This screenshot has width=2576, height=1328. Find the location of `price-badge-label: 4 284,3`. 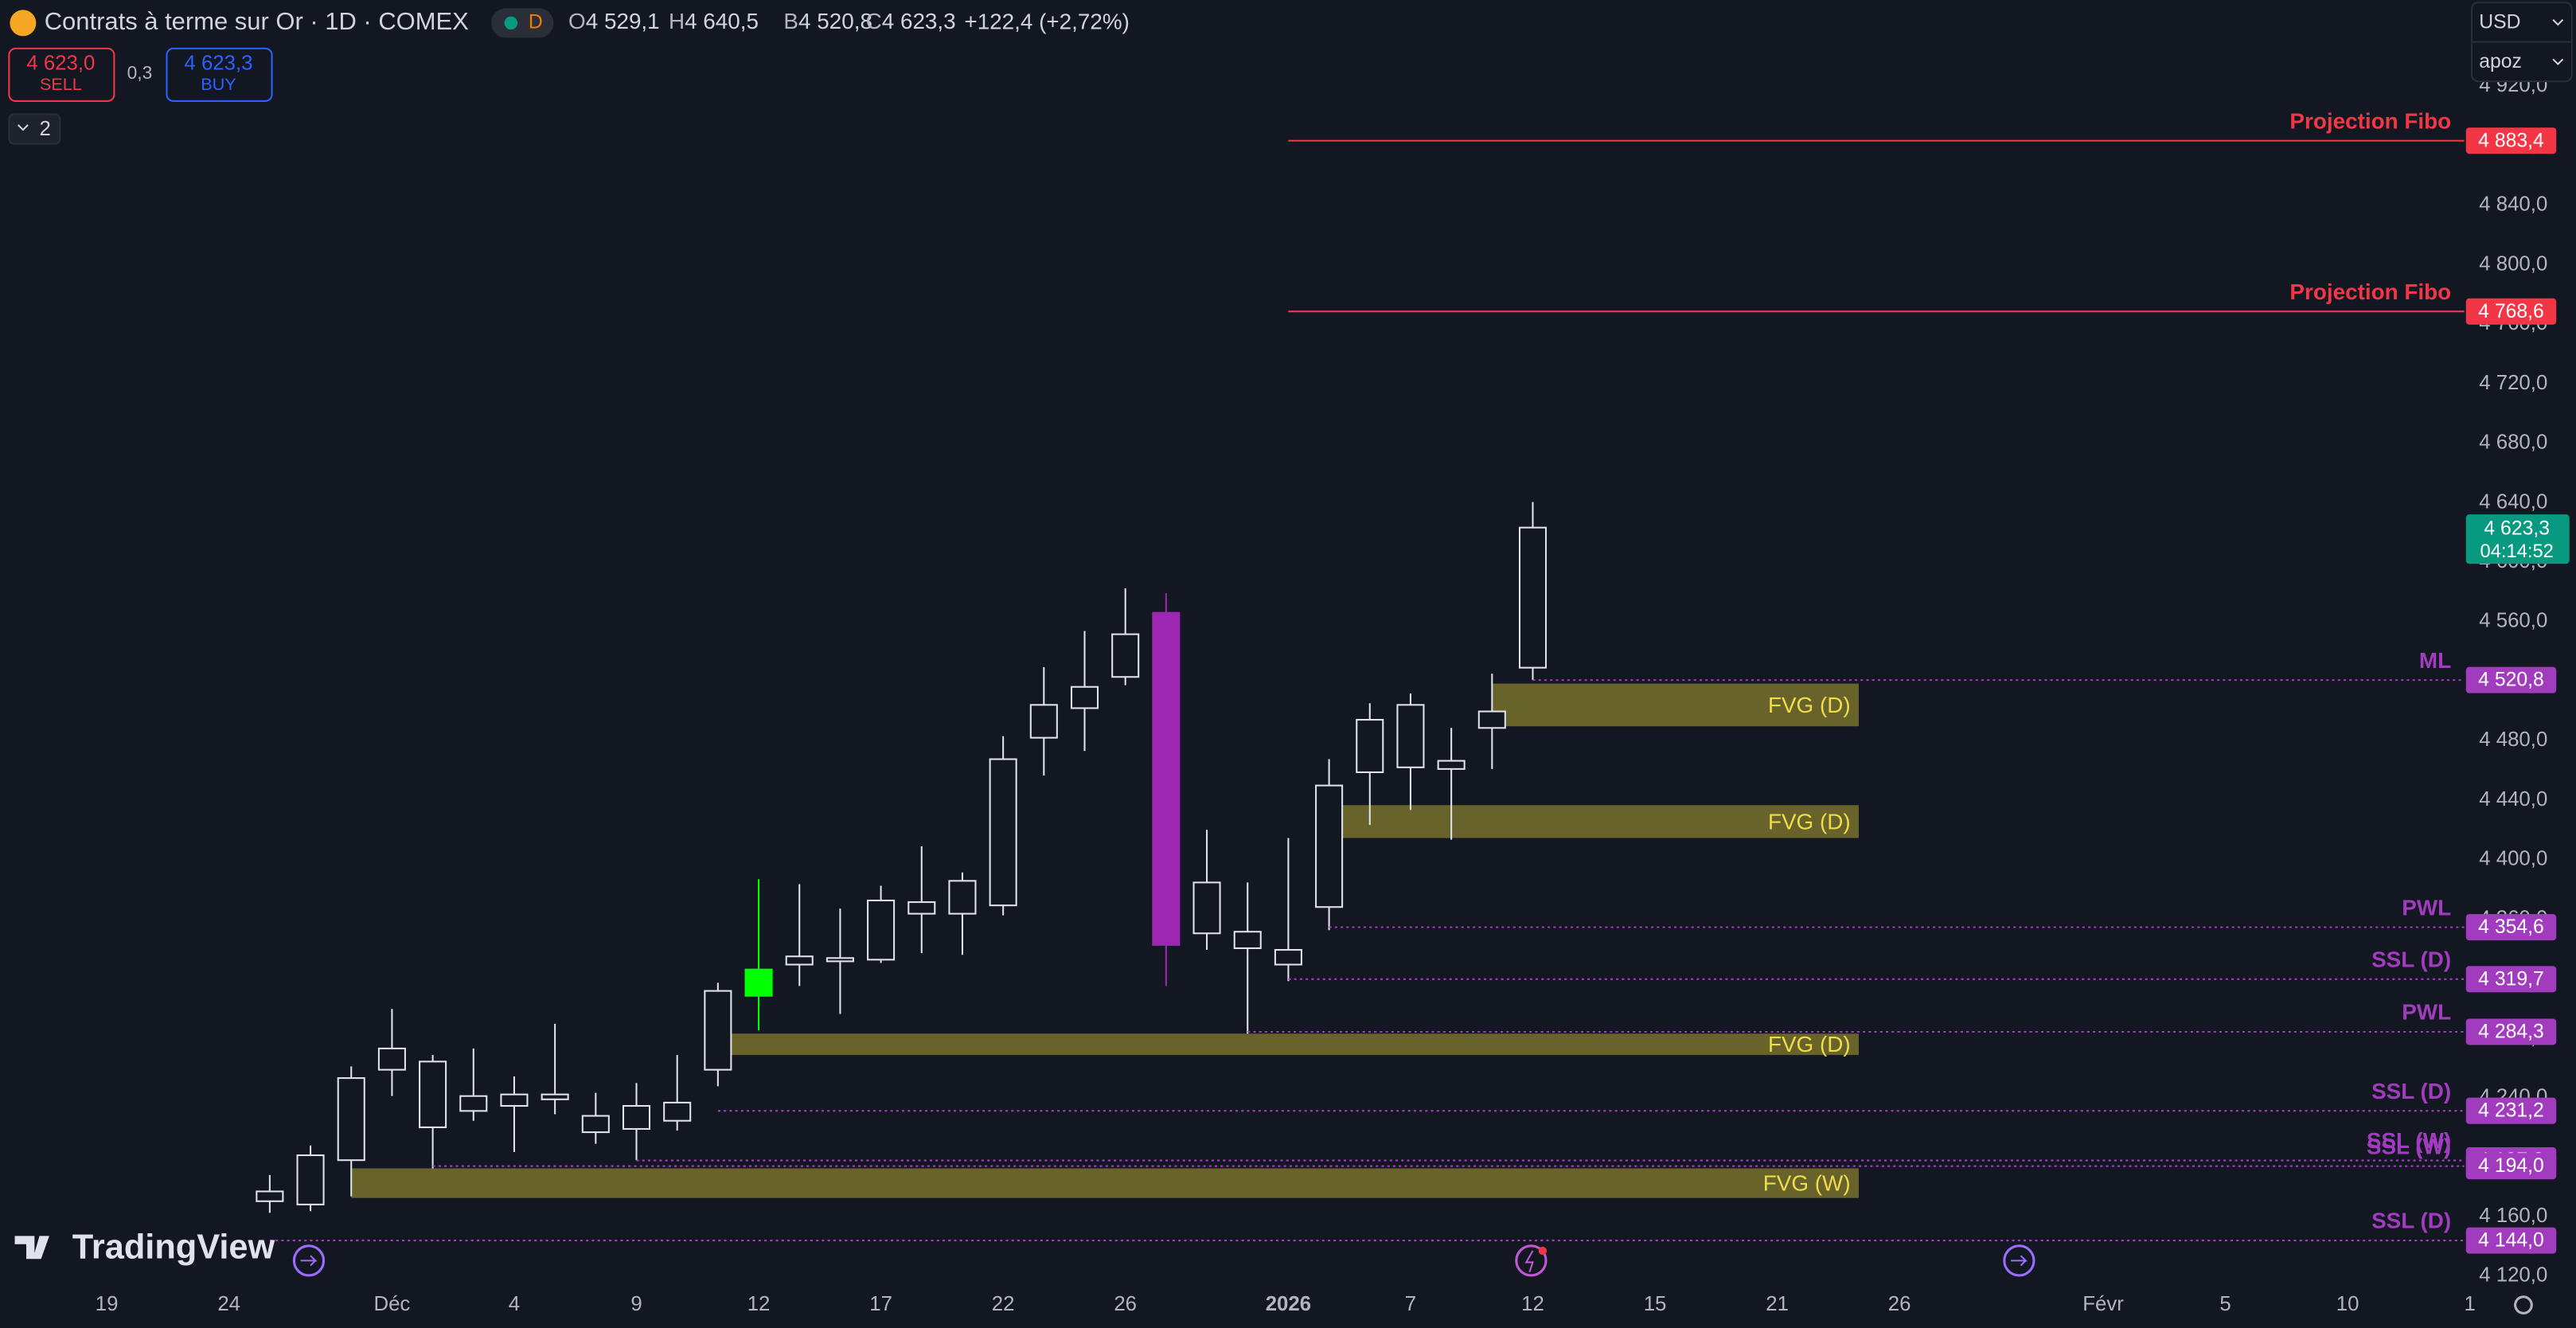

price-badge-label: 4 284,3 is located at coordinates (2511, 1032).